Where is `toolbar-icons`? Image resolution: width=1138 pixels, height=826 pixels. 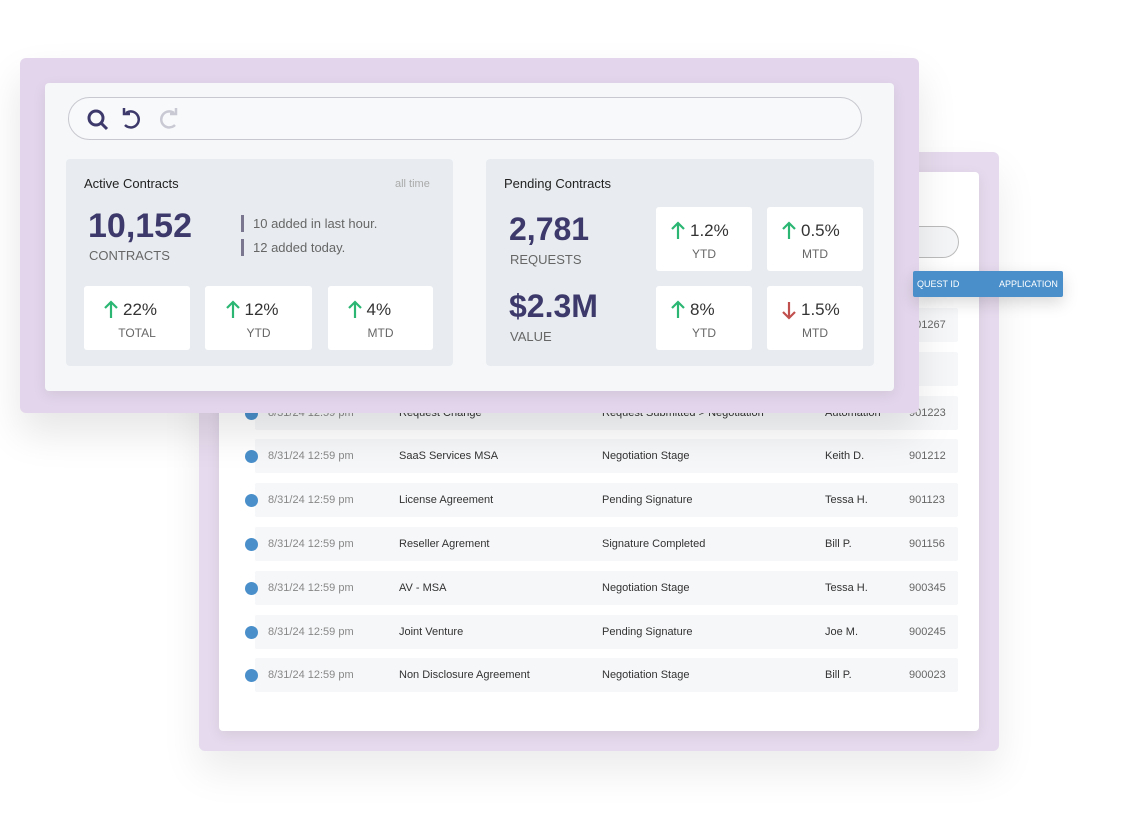
toolbar-icons is located at coordinates (132, 119).